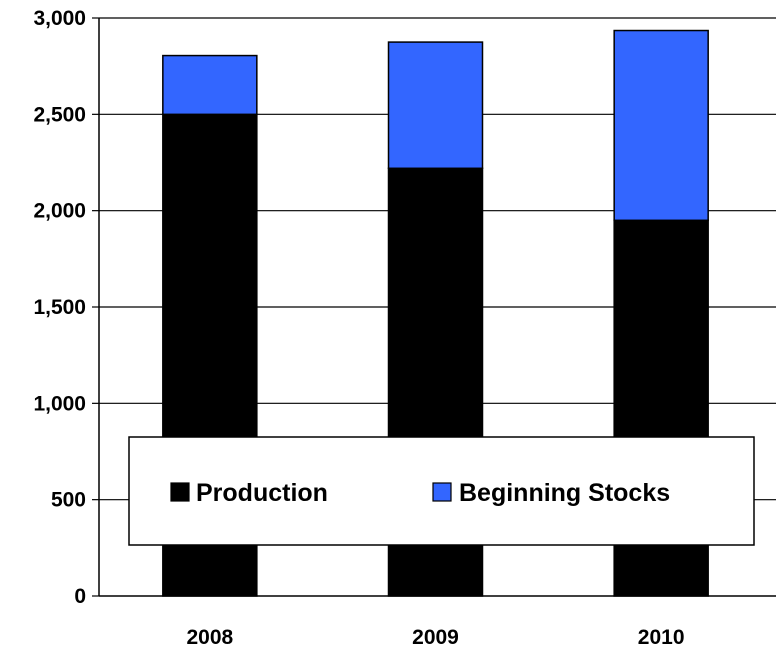 Image resolution: width=776 pixels, height=650 pixels. What do you see at coordinates (435, 637) in the screenshot?
I see `x-tick-label: 2009` at bounding box center [435, 637].